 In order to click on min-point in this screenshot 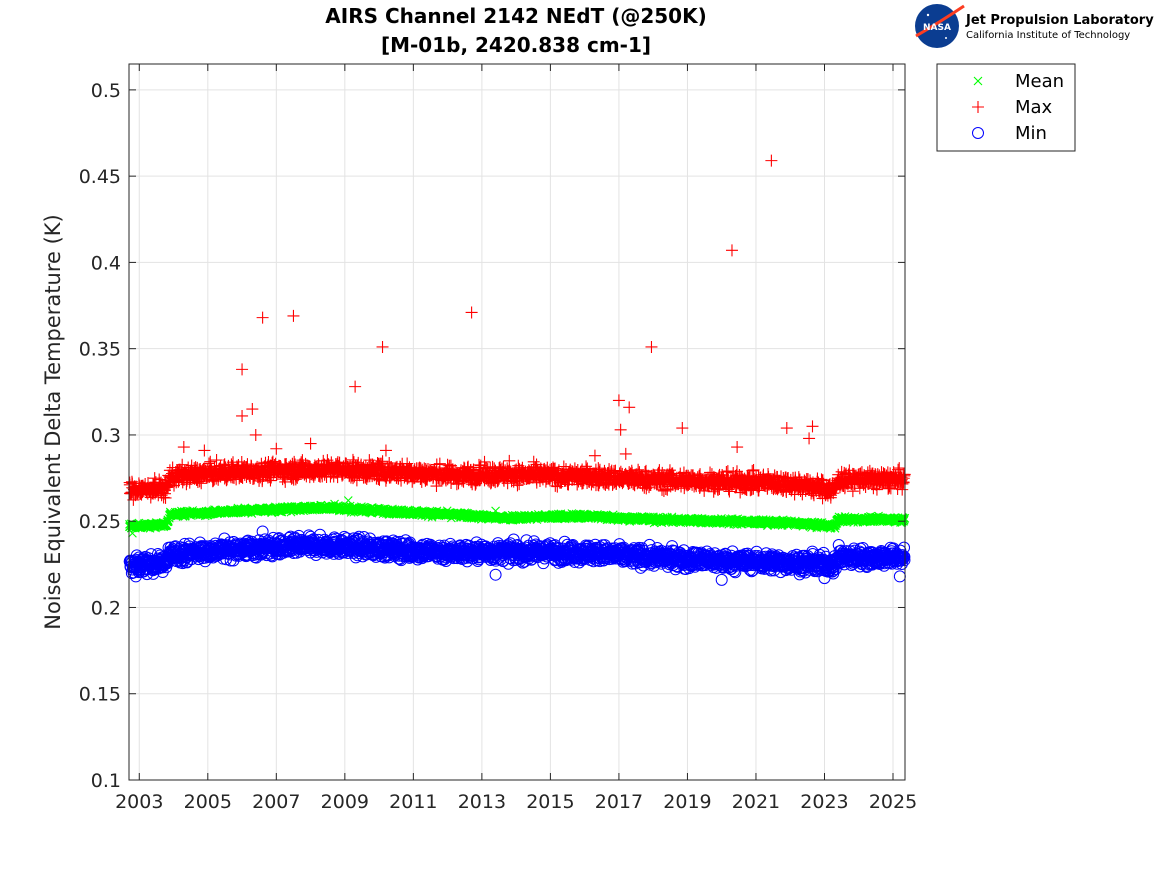, I will do `click(649, 544)`.